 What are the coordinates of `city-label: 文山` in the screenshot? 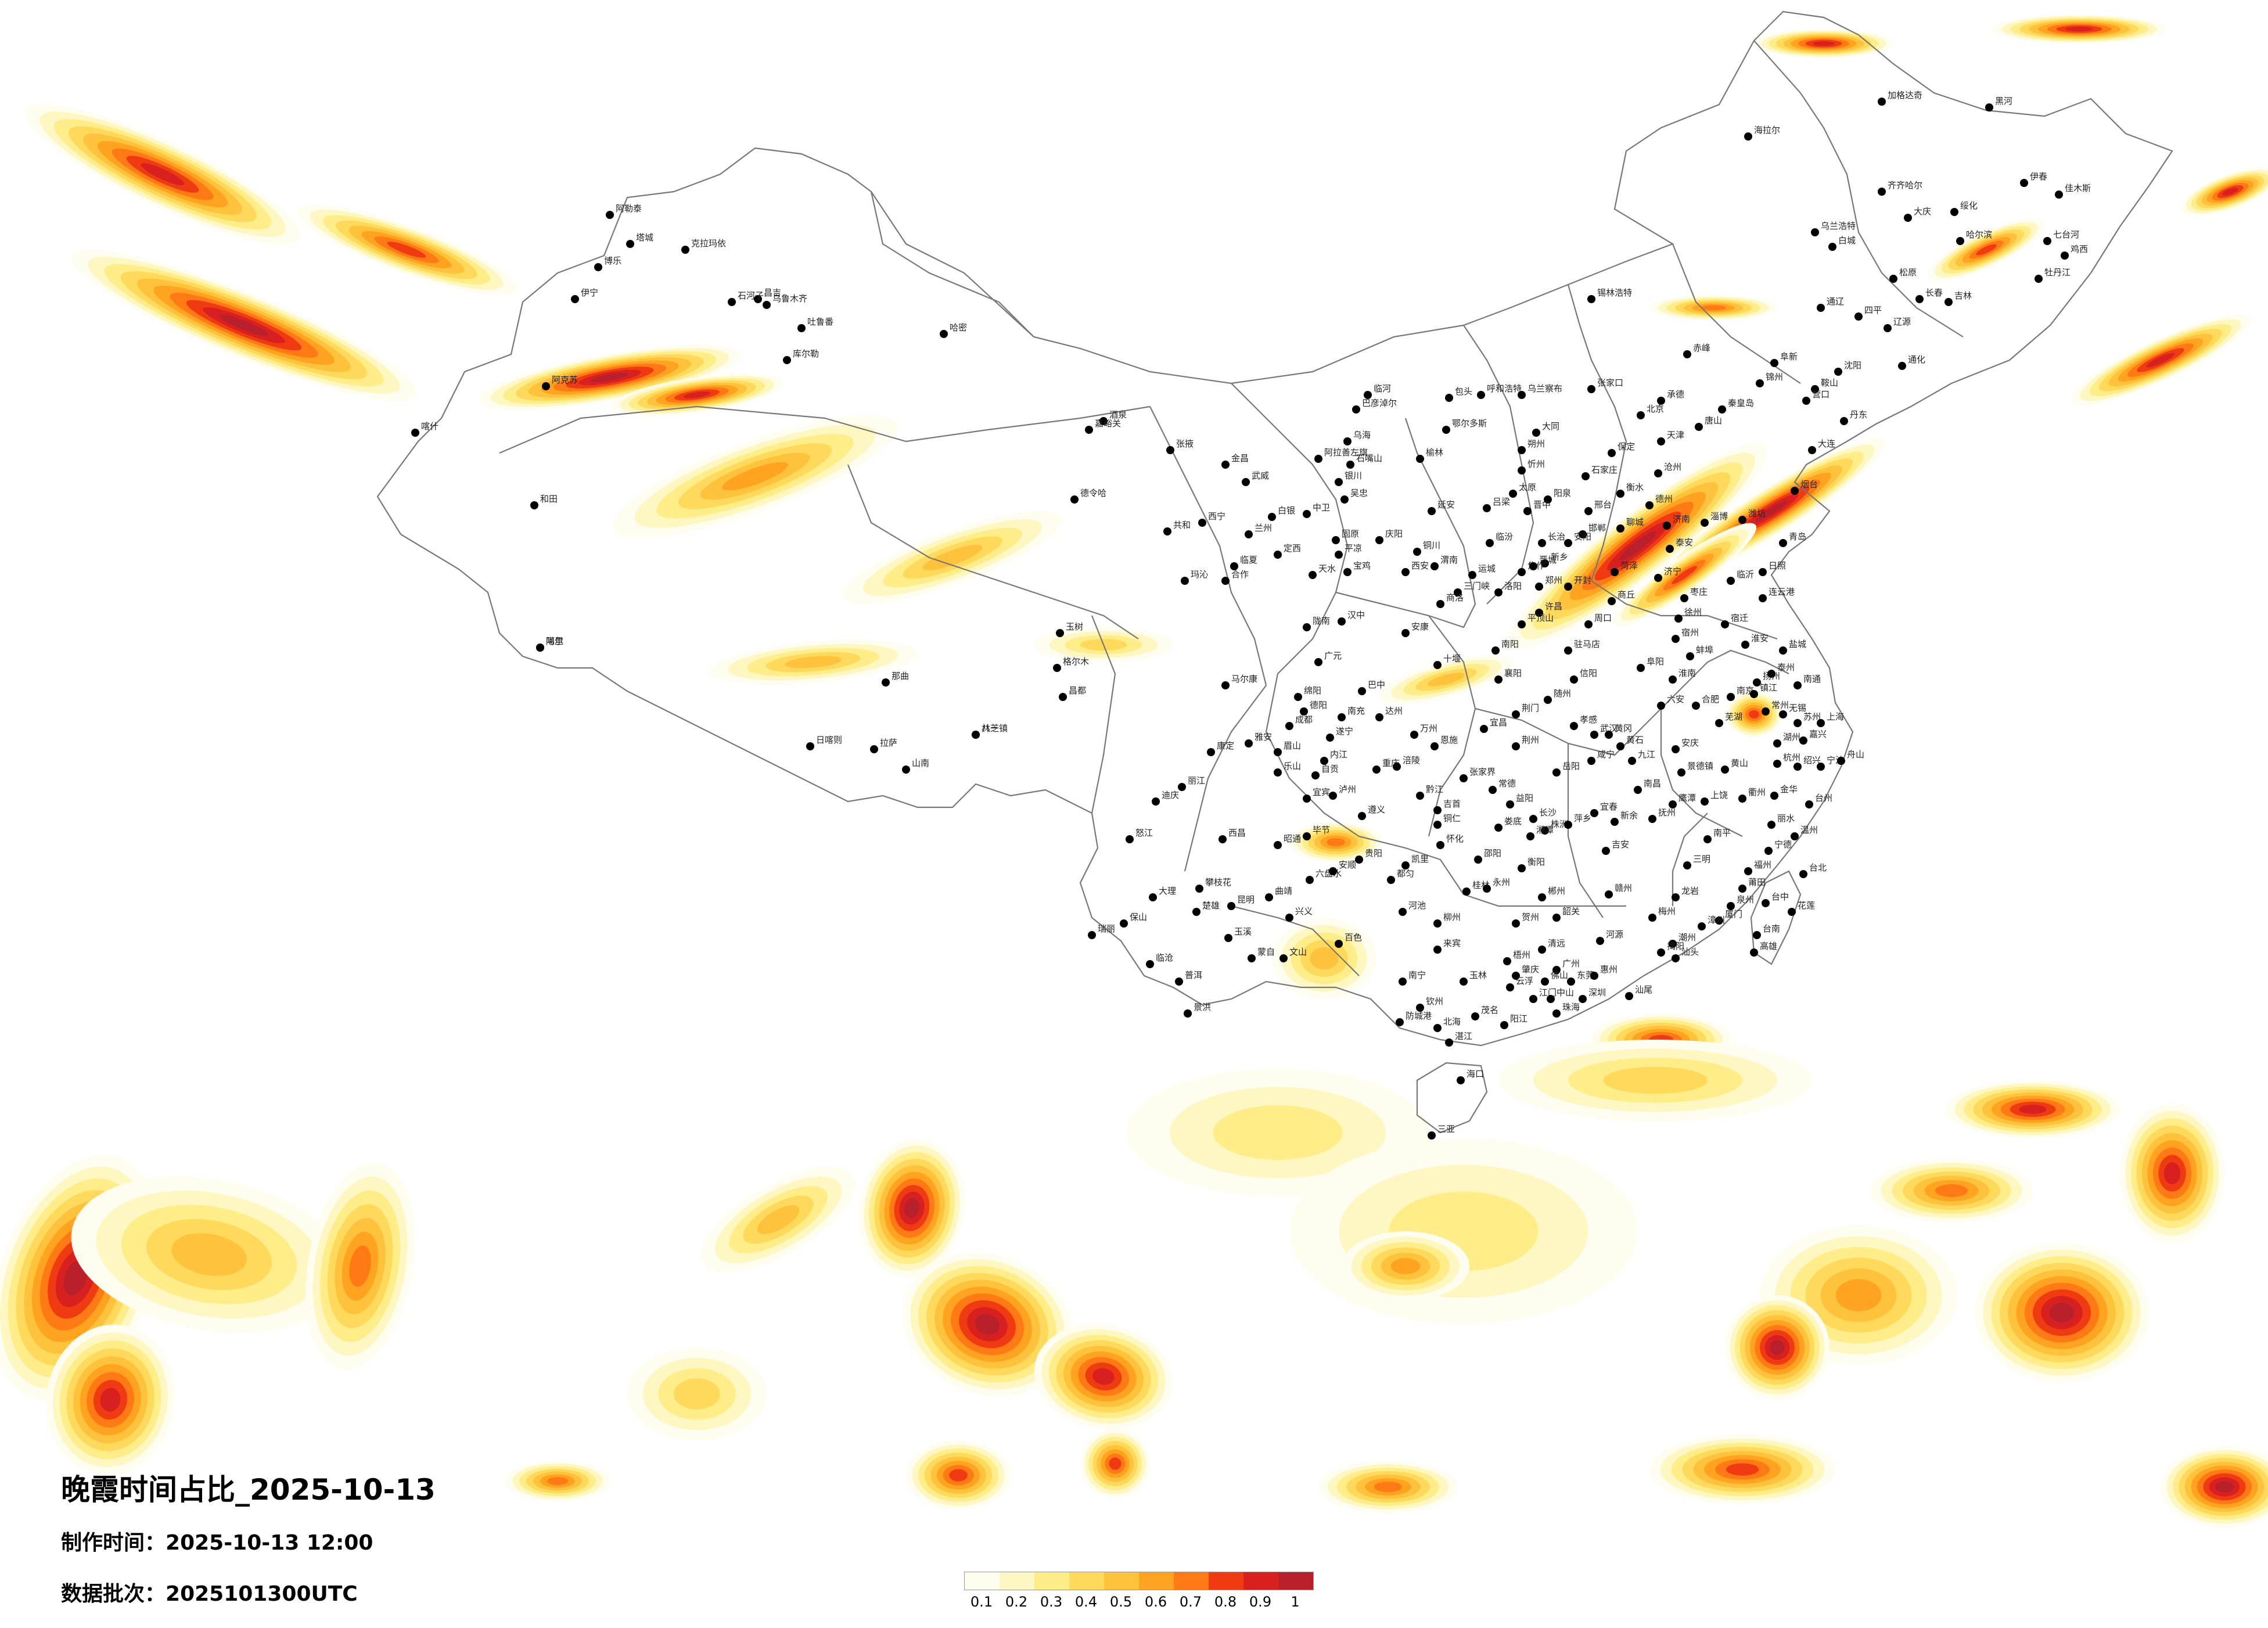 It's located at (1298, 952).